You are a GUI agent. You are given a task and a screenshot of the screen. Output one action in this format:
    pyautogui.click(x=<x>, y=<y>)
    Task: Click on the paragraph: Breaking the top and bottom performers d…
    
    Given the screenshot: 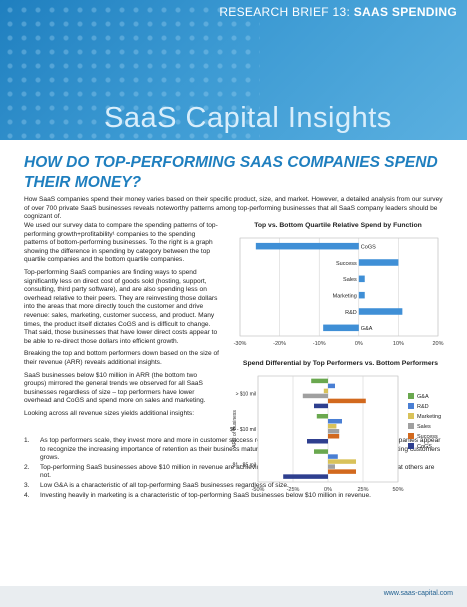 What is the action you would take?
    pyautogui.click(x=121, y=358)
    